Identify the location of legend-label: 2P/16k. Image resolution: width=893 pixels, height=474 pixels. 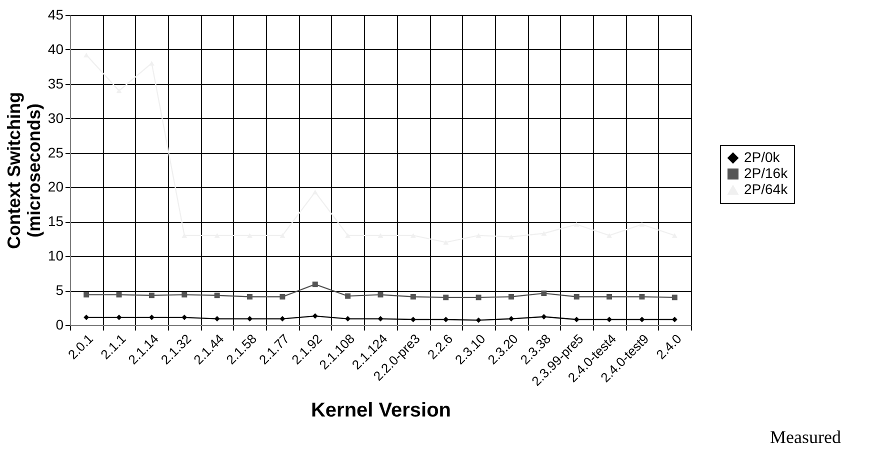
(766, 173).